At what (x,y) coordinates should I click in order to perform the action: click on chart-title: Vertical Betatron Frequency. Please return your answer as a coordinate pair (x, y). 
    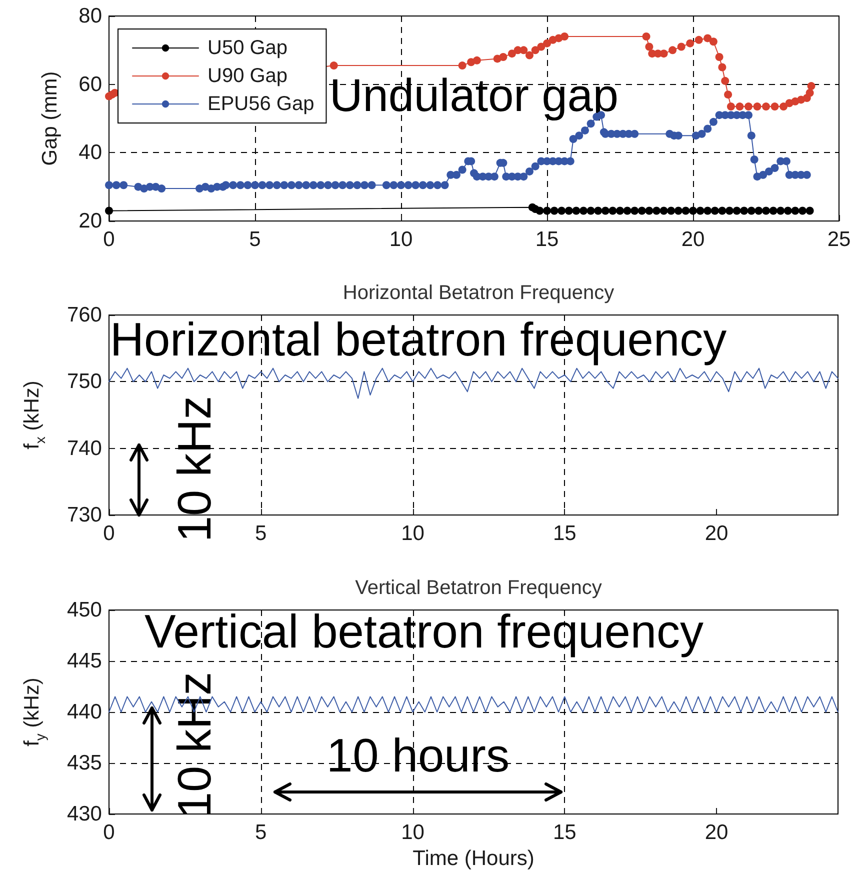
    Looking at the image, I should click on (478, 588).